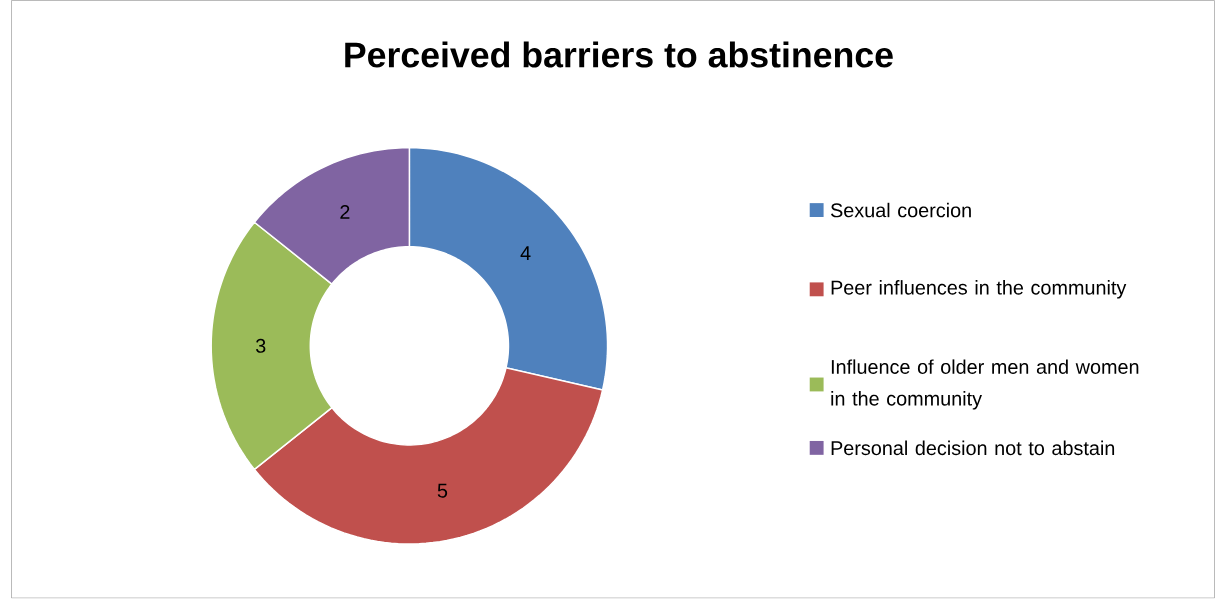  What do you see at coordinates (260, 346) in the screenshot?
I see `data-label: 3` at bounding box center [260, 346].